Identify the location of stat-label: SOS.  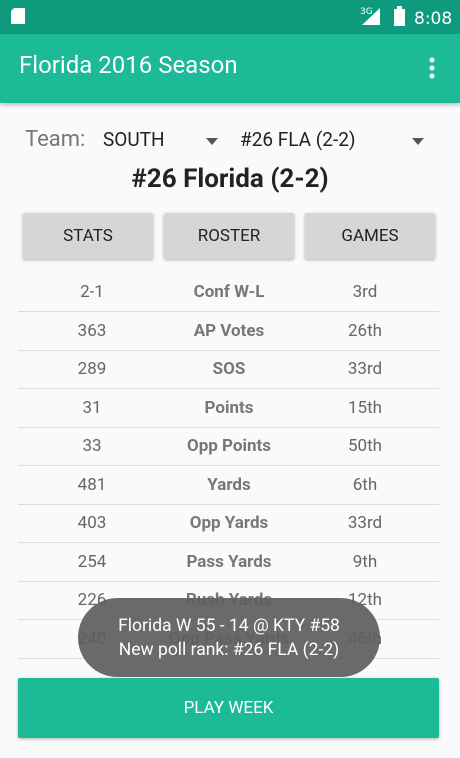
(229, 369).